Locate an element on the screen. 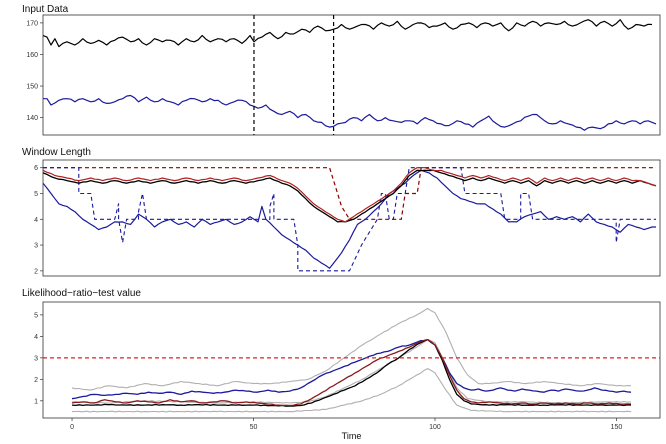 The width and height of the screenshot is (666, 444). x-tick-label: 0 is located at coordinates (72, 427).